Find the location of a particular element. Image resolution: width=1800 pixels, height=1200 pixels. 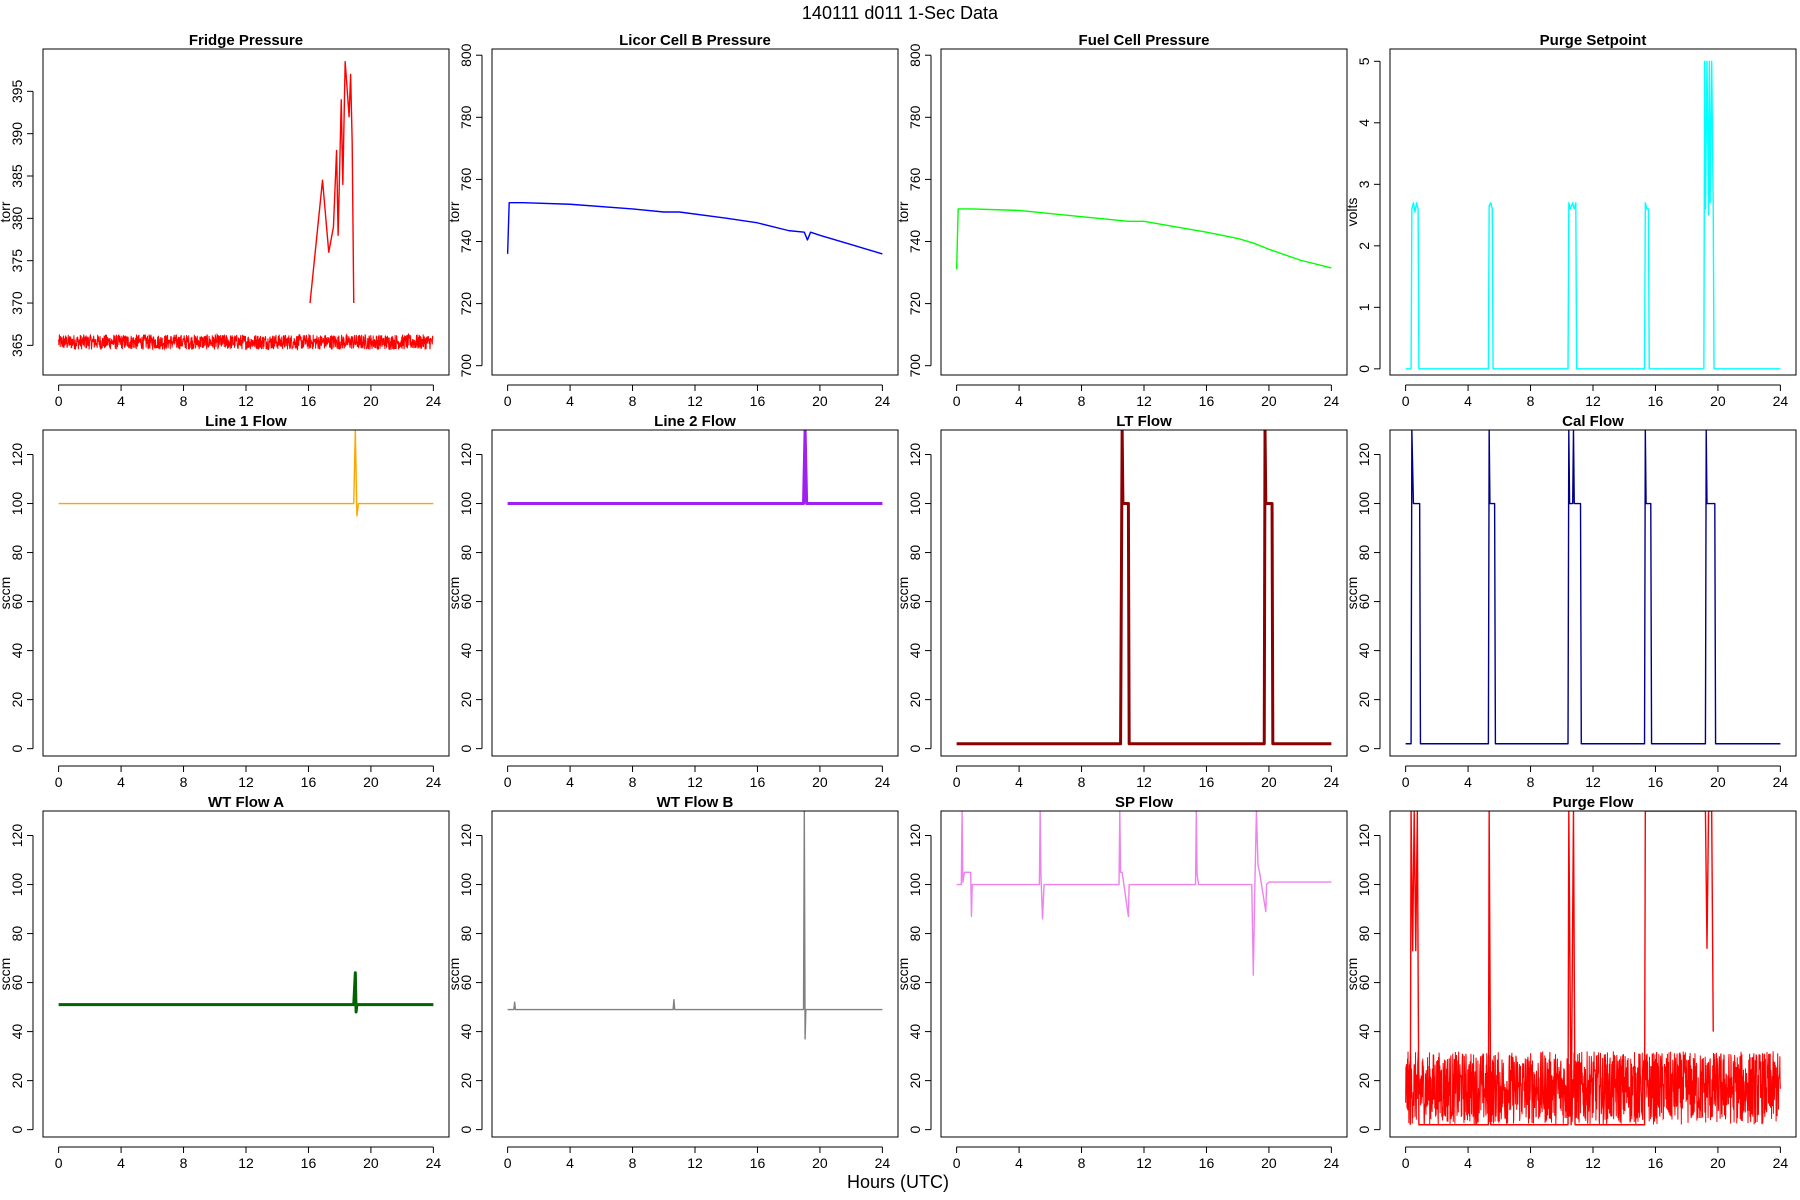

y-tick-label: 780 is located at coordinates (915, 117).